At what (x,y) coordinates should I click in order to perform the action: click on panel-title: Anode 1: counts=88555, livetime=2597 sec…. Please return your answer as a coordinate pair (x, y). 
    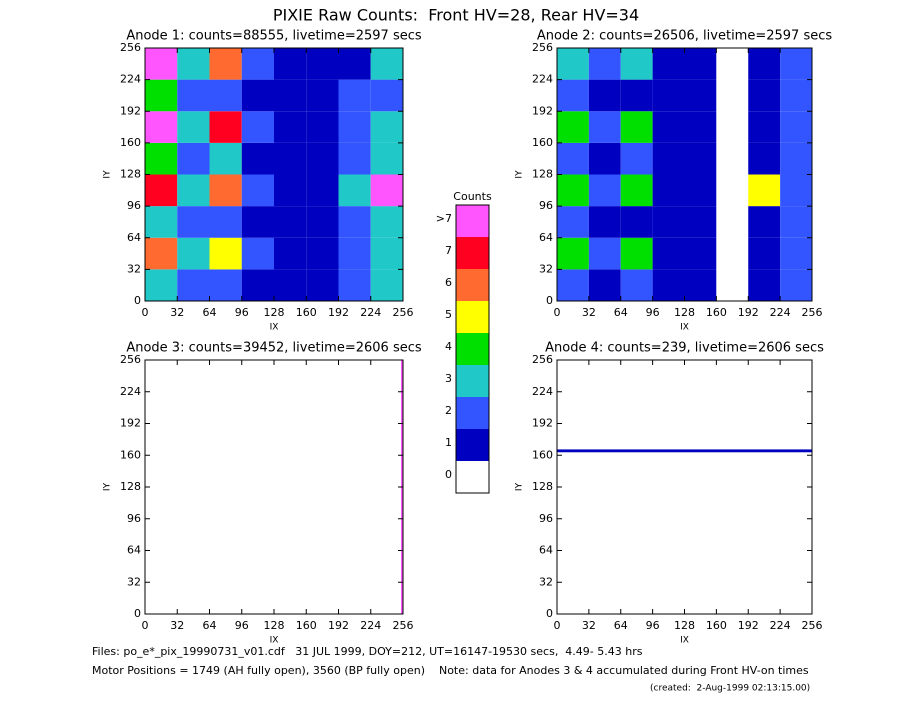
    Looking at the image, I should click on (274, 36).